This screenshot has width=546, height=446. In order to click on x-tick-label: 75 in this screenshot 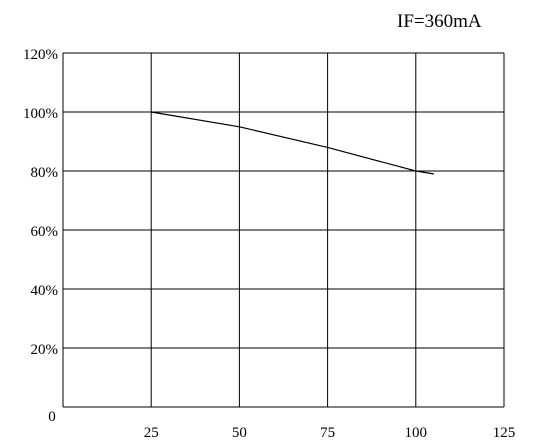, I will do `click(327, 433)`.